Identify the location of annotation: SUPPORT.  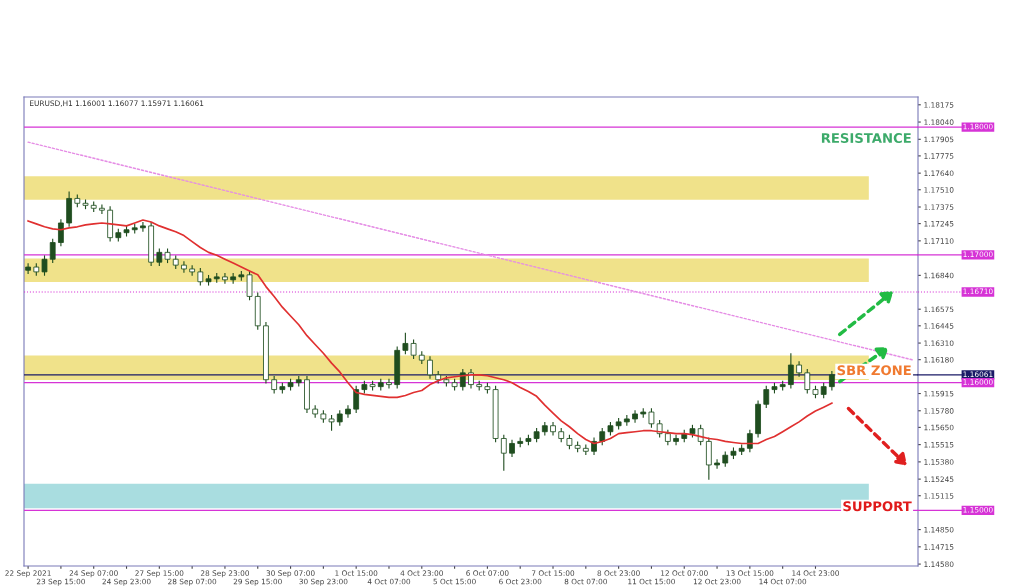
(877, 506).